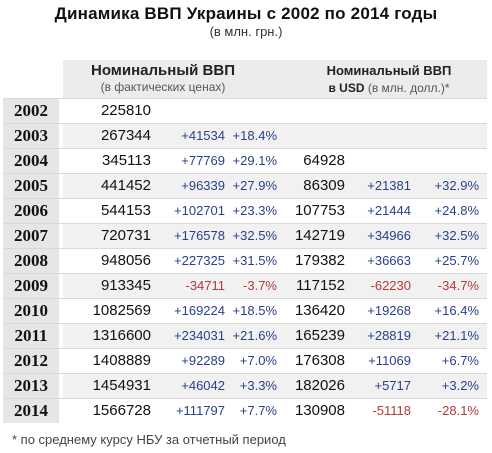 The height and width of the screenshot is (453, 492). Describe the element at coordinates (31, 211) in the screenshot. I see `year-cell: 2006` at that location.